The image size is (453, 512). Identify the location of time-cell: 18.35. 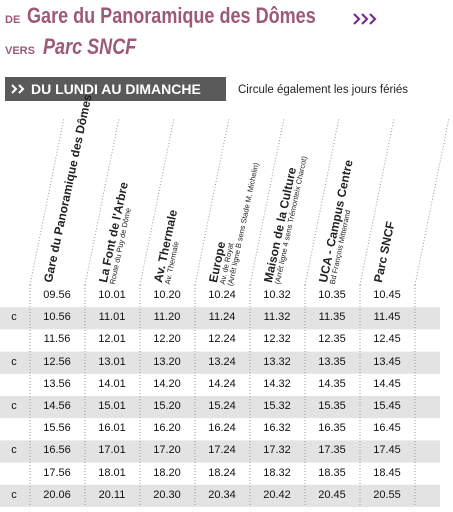
(332, 472).